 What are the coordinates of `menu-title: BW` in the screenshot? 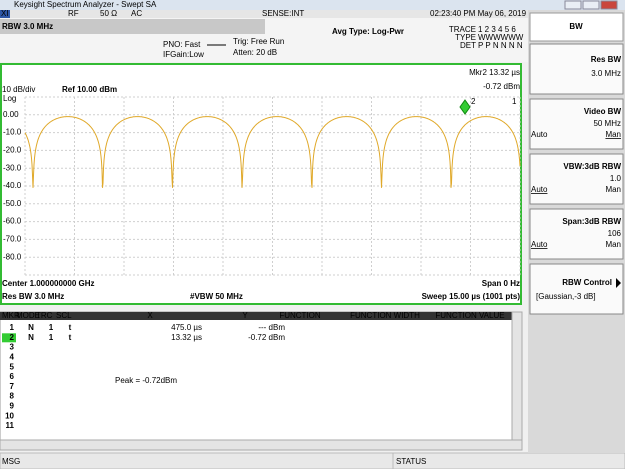 It's located at (576, 26).